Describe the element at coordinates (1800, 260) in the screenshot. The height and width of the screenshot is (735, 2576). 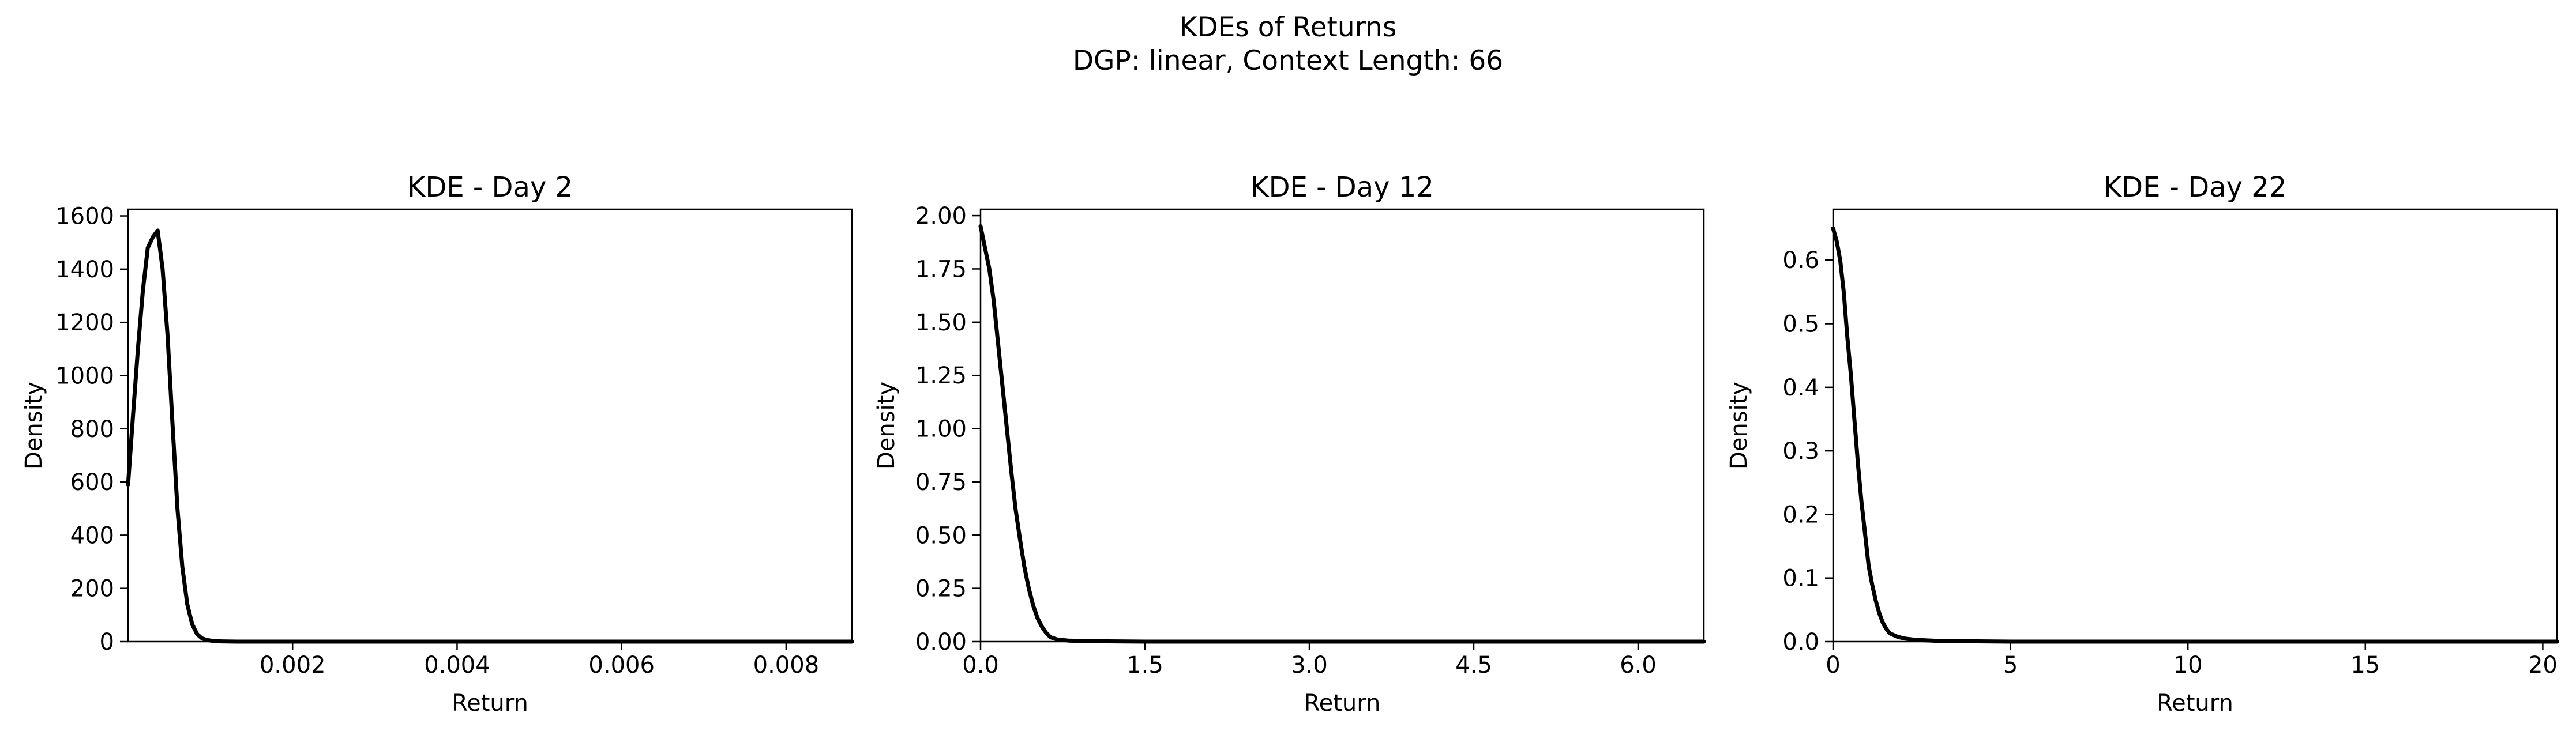
I see `y-tick-label: 0.6` at that location.